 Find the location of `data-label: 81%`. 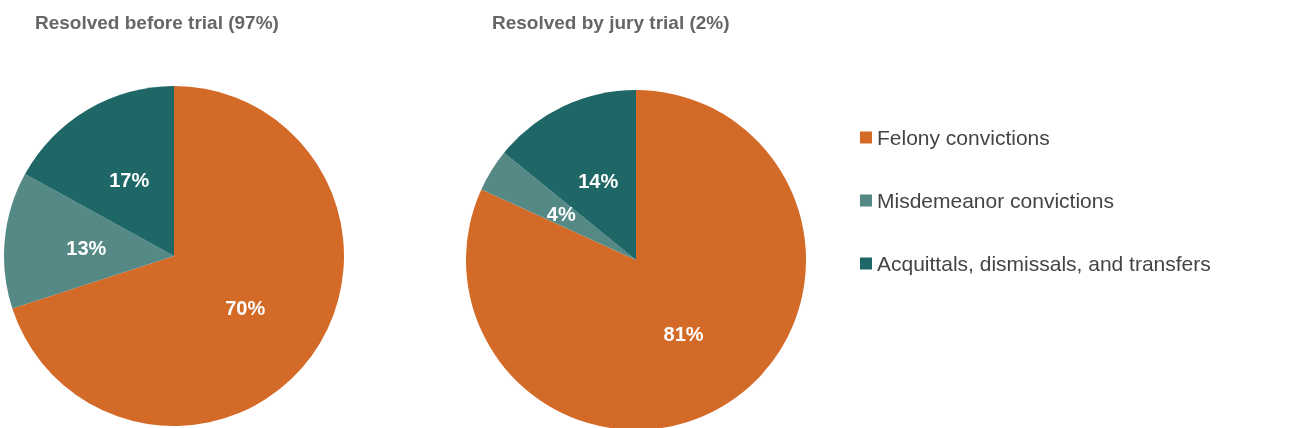

data-label: 81% is located at coordinates (683, 334).